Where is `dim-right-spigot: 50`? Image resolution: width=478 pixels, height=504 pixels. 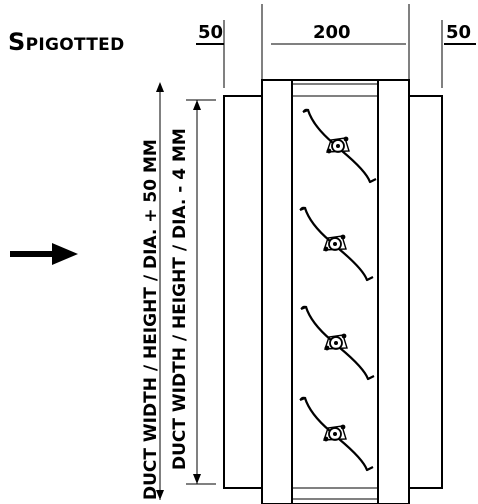 dim-right-spigot: 50 is located at coordinates (459, 32).